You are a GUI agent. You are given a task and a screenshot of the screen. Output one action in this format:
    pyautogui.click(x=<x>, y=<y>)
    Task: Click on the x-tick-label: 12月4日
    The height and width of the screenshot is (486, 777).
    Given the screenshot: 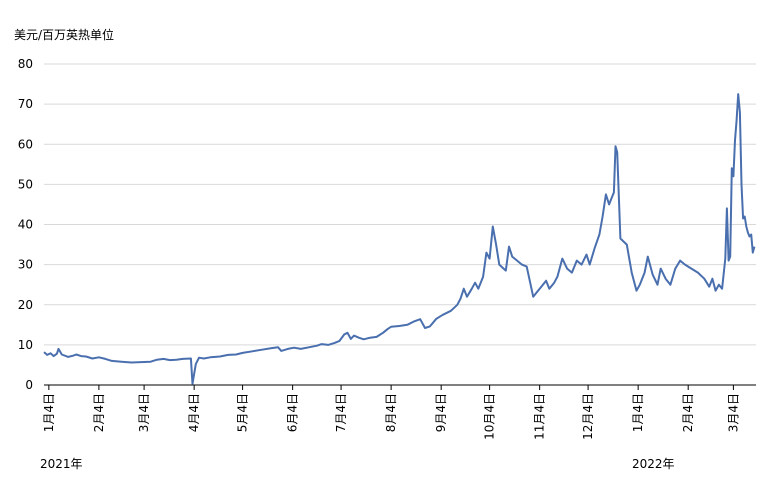 What is the action you would take?
    pyautogui.click(x=588, y=416)
    